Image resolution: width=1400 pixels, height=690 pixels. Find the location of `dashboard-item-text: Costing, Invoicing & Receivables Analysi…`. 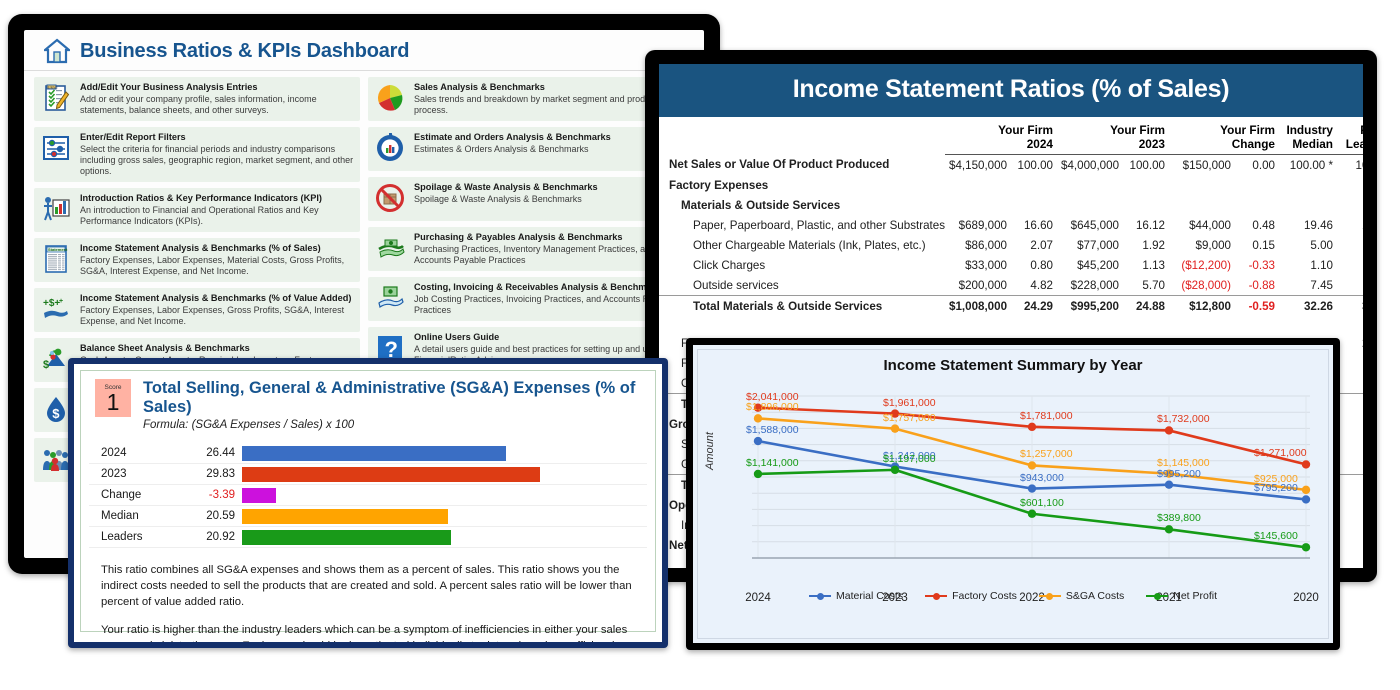

dashboard-item-text: Costing, Invoicing & Receivables Analysi… is located at coordinates (551, 299).